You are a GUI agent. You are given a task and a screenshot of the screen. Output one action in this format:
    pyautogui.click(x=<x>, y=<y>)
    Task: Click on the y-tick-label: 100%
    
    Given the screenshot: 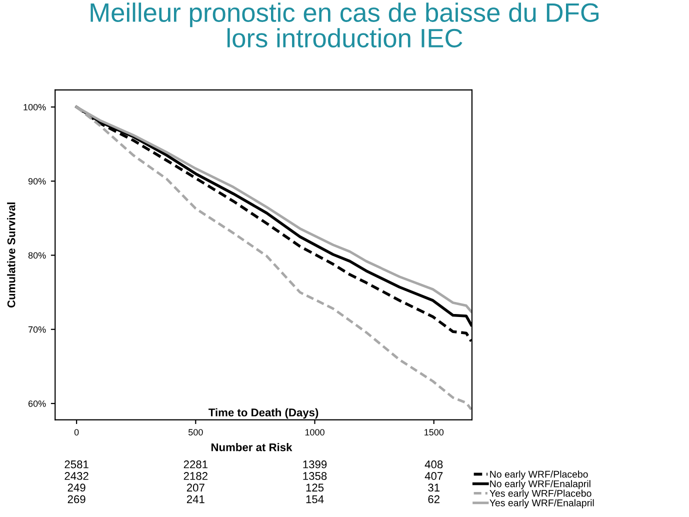 What is the action you would take?
    pyautogui.click(x=35, y=107)
    